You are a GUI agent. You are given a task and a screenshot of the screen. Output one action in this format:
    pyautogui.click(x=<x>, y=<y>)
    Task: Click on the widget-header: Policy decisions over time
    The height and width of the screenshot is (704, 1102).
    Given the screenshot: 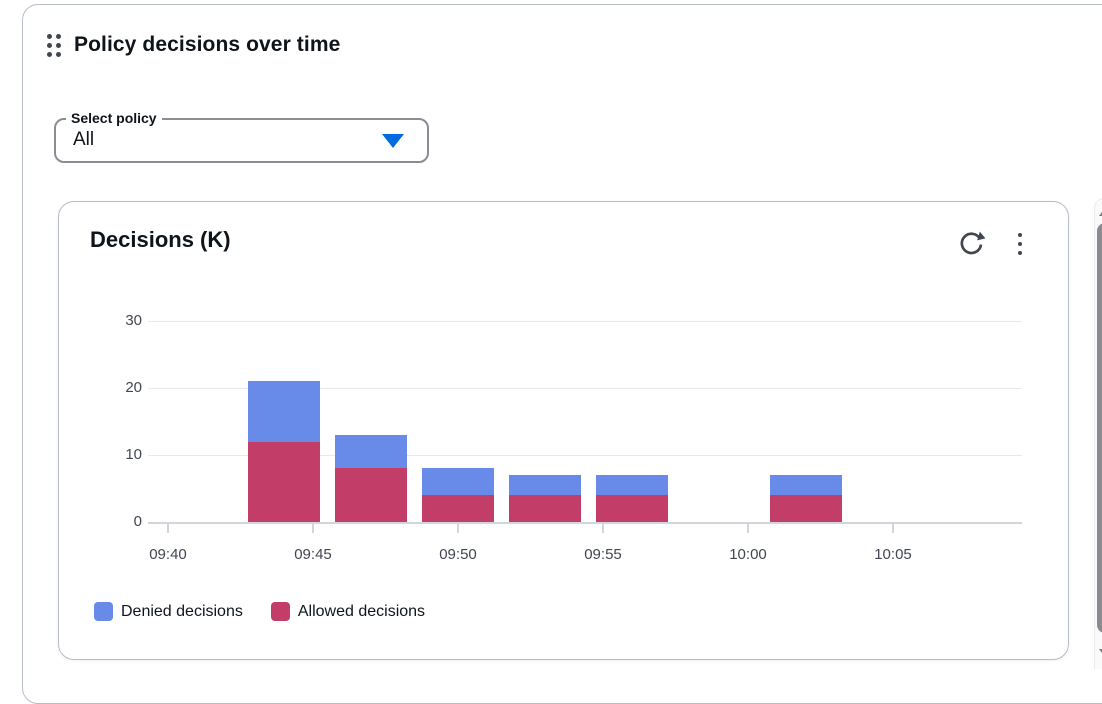 What is the action you would take?
    pyautogui.click(x=193, y=45)
    